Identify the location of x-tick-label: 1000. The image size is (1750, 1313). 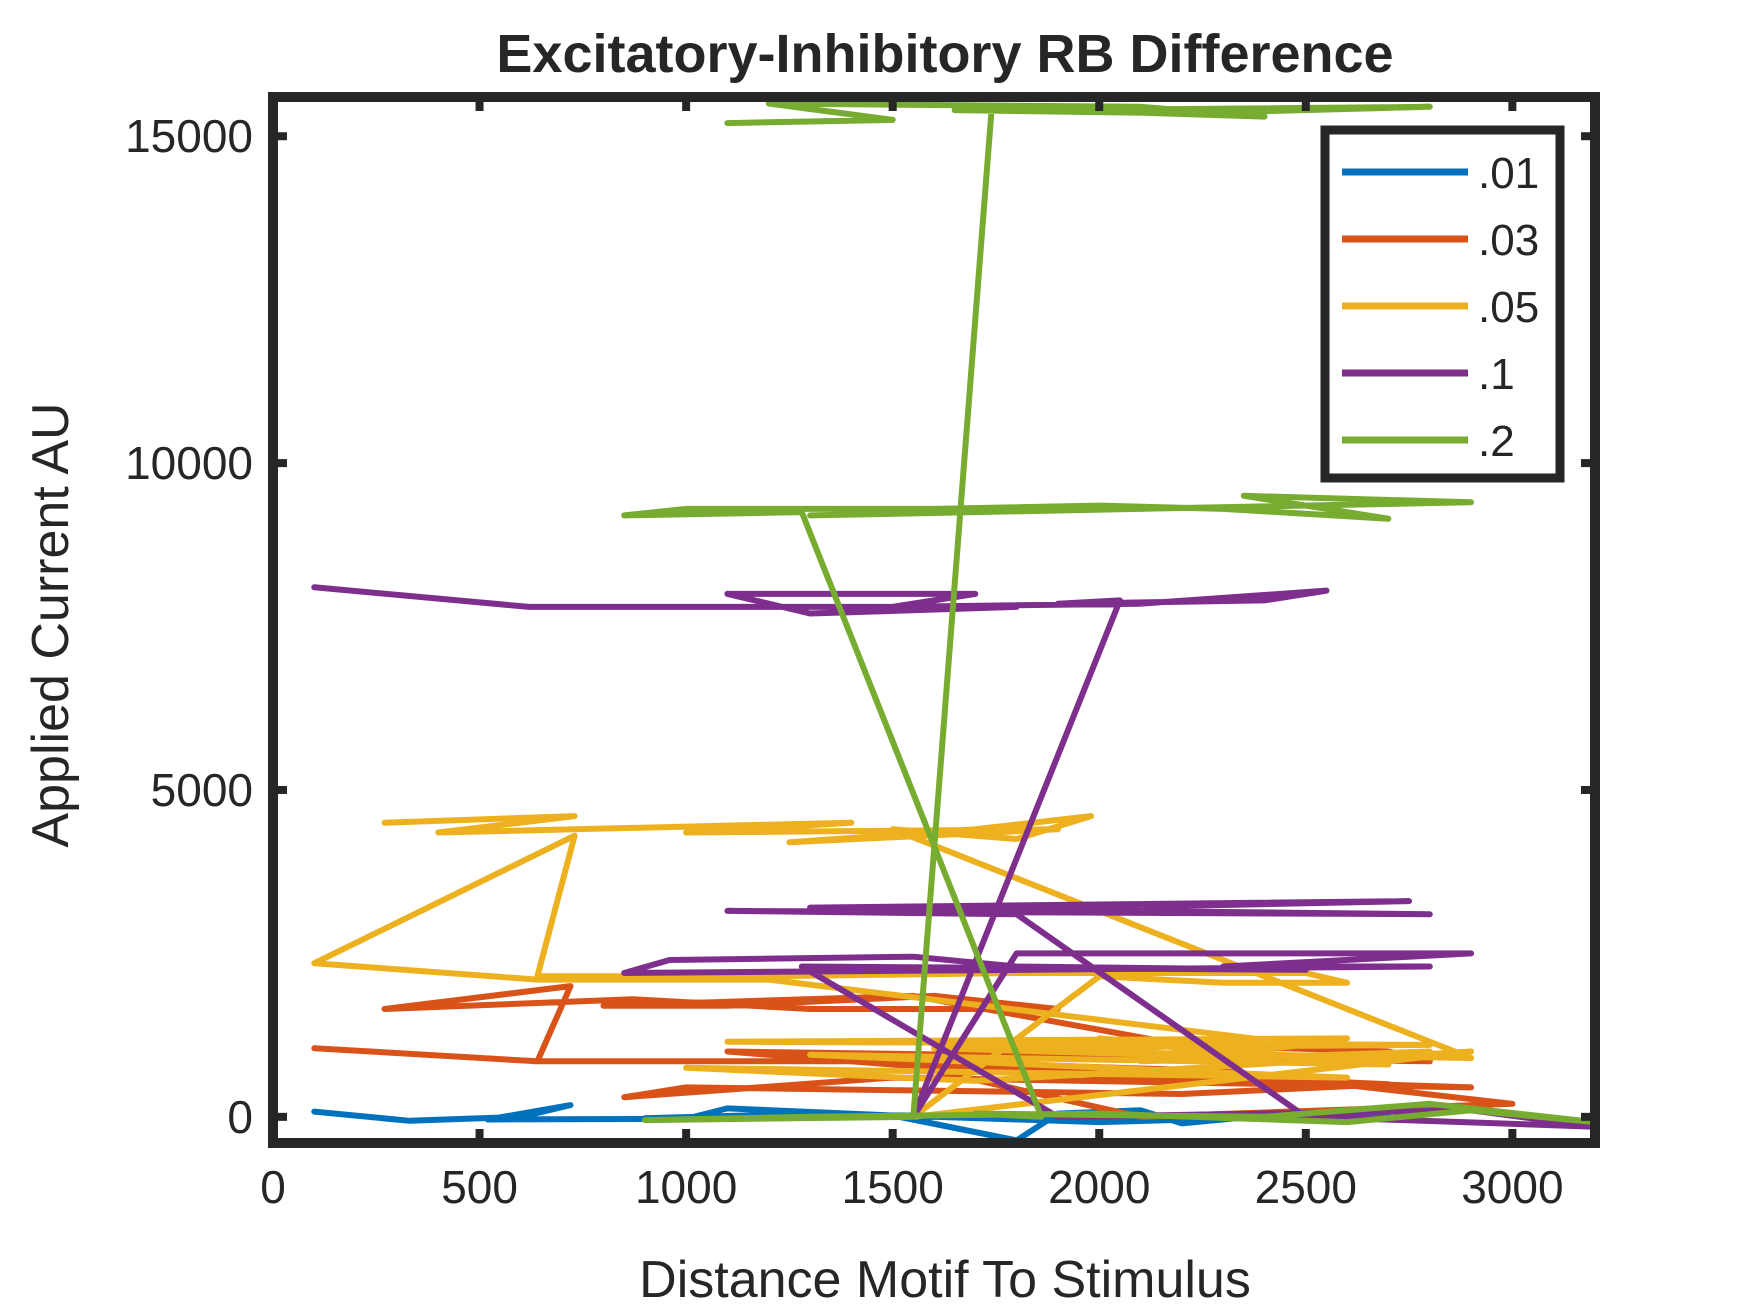
(686, 1187).